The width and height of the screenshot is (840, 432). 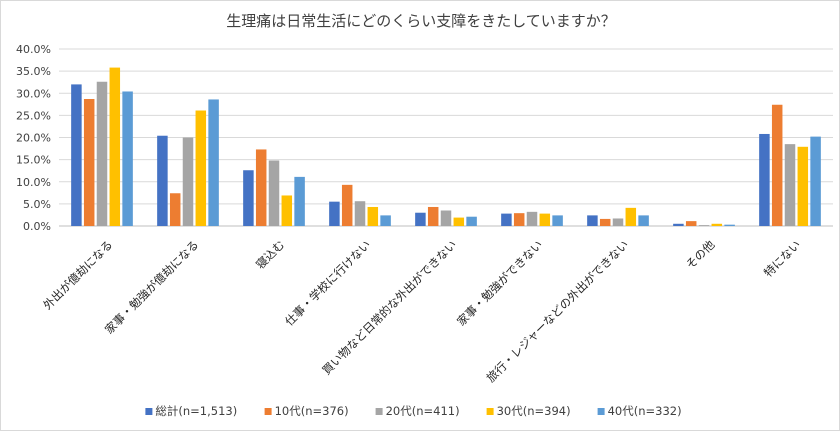 What do you see at coordinates (270, 254) in the screenshot?
I see `x-tick-label: 寝込む` at bounding box center [270, 254].